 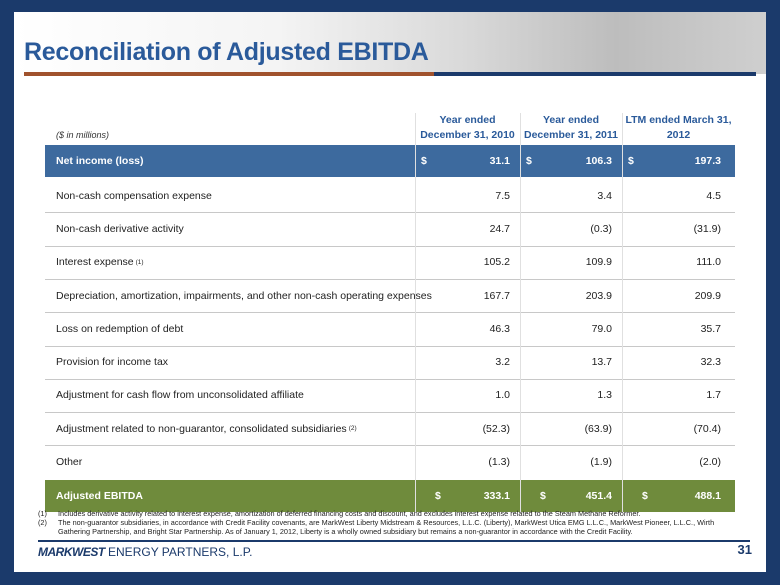 I want to click on row-label: Provision for income tax, so click(x=112, y=362).